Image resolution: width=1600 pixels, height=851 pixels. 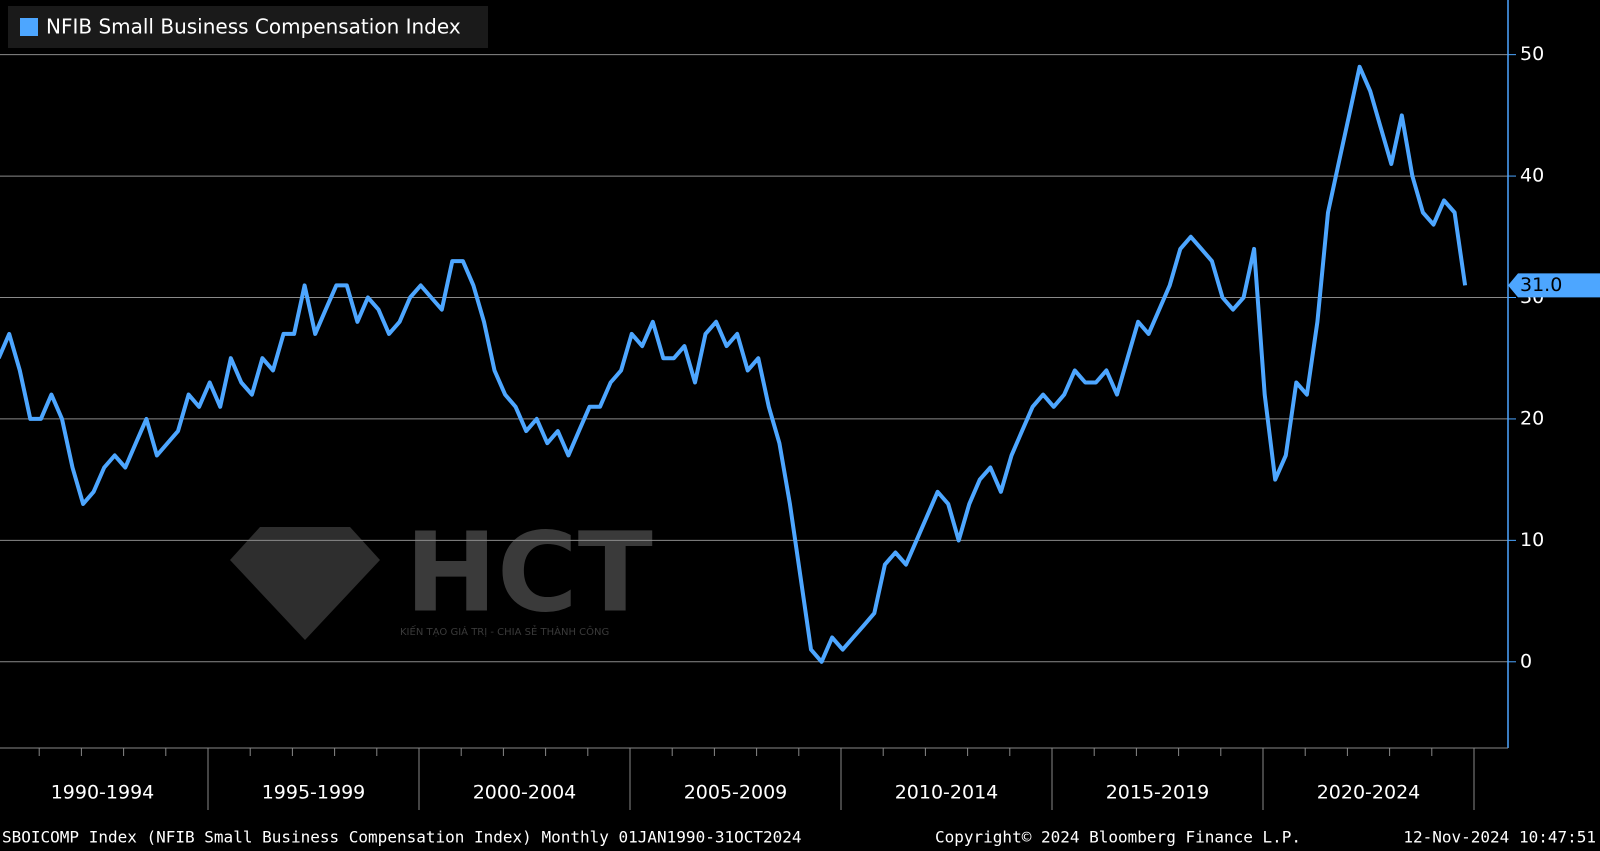 I want to click on legend-swatch, so click(x=29, y=27).